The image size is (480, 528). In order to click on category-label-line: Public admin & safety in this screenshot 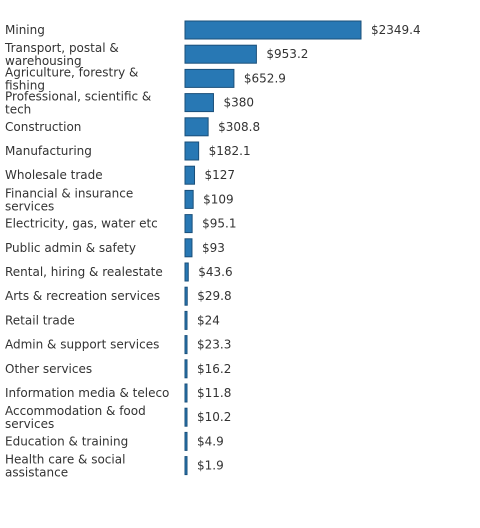, I will do `click(70, 248)`.